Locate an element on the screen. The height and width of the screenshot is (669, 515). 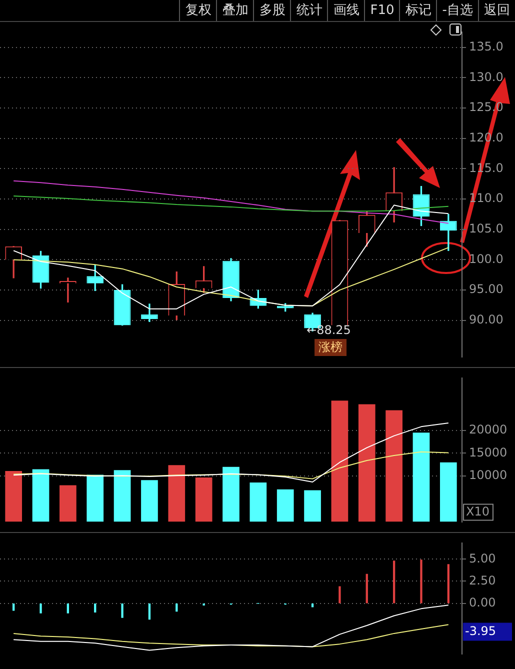
y-tick-label: 105.0 is located at coordinates (486, 229).